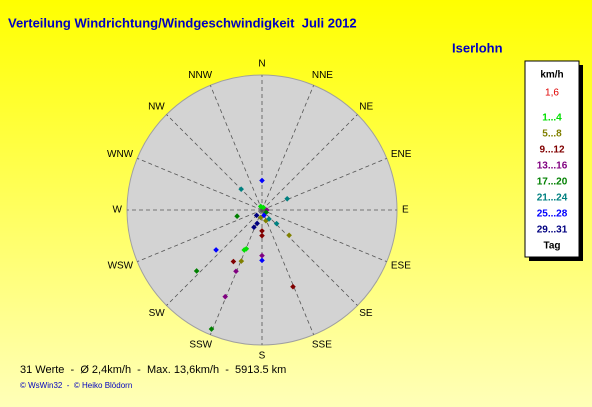  Describe the element at coordinates (121, 266) in the screenshot. I see `direction-label: WSW` at that location.